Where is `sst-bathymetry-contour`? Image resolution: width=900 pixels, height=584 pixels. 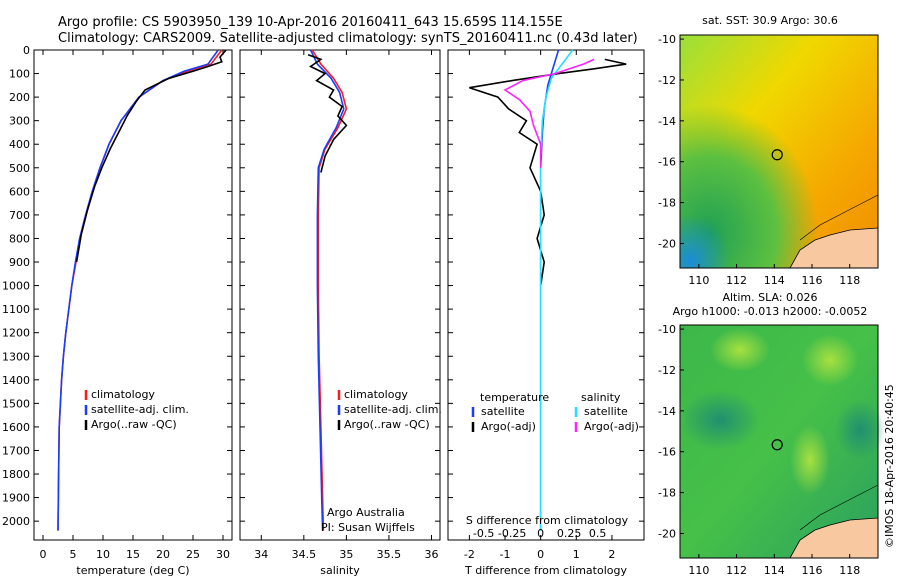
sst-bathymetry-contour is located at coordinates (839, 217).